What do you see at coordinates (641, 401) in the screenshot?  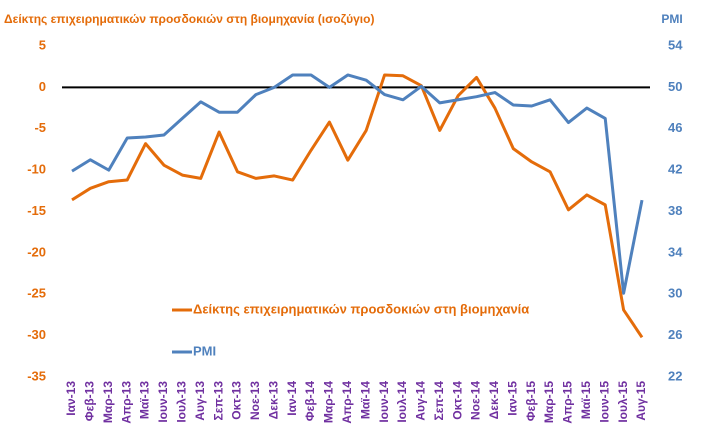 I see `x-tick-label: Αυγ-15` at bounding box center [641, 401].